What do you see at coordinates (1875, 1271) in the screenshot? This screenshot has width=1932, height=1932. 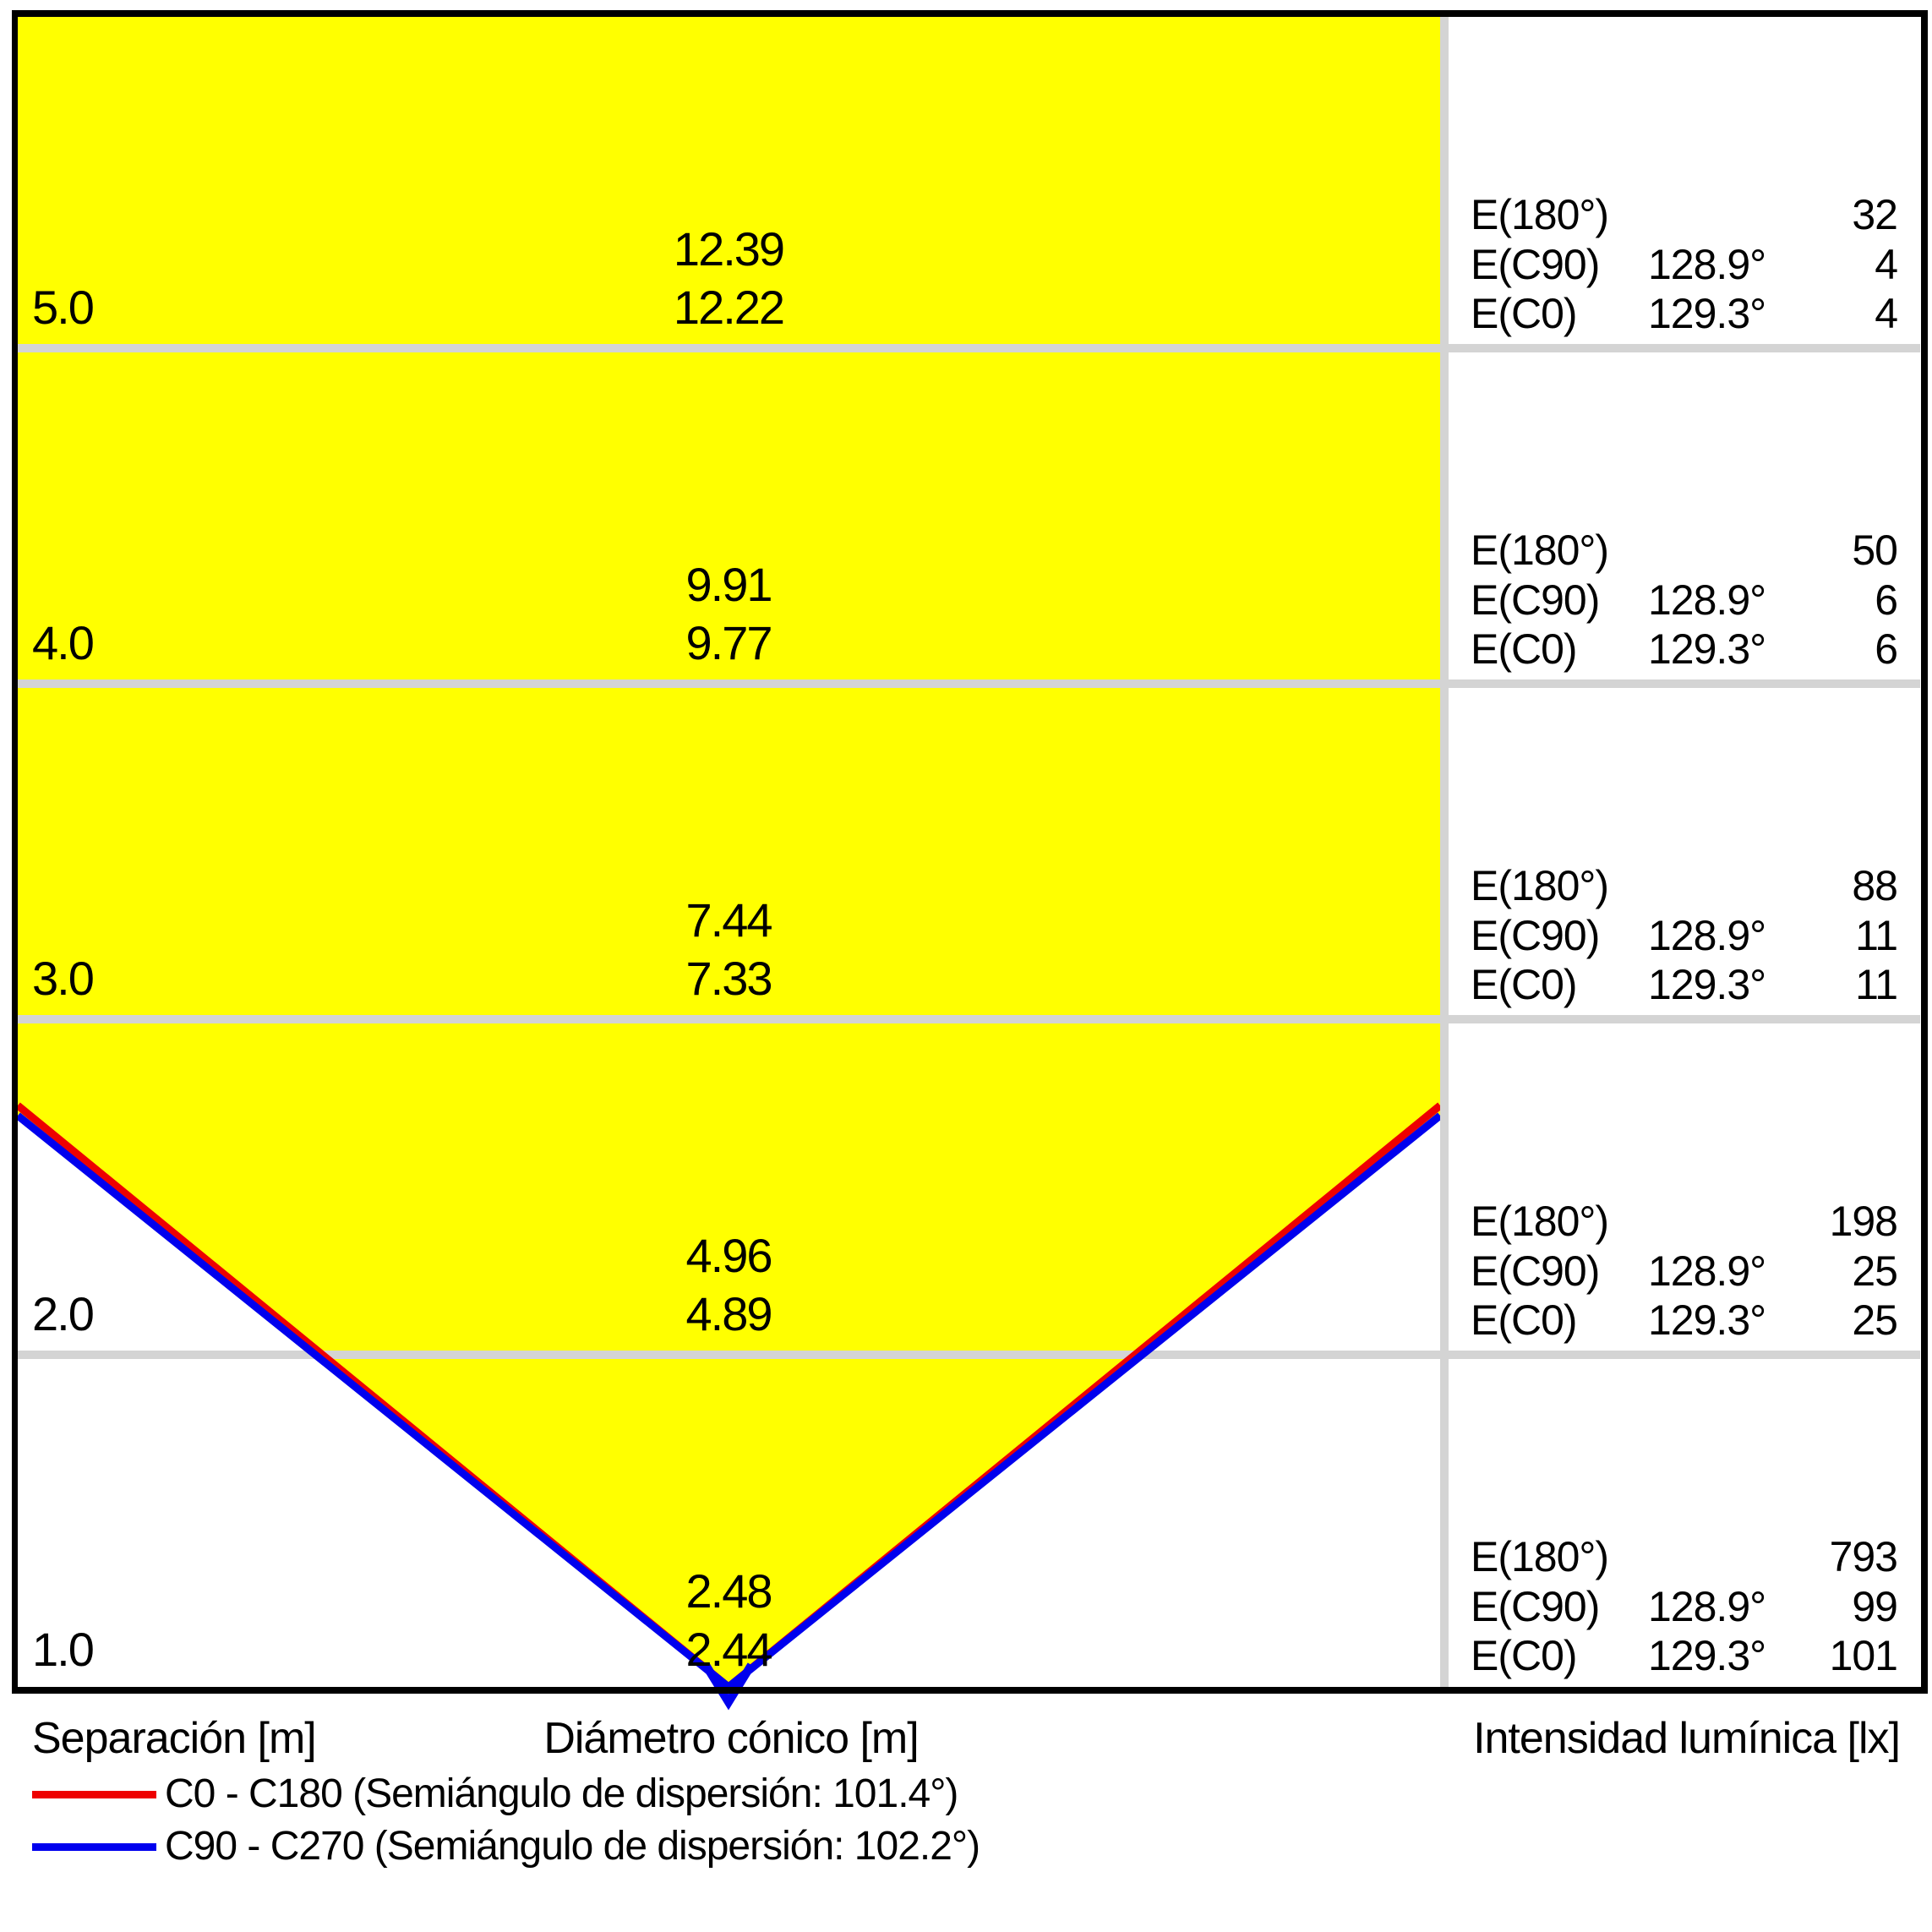 I see `ec90-value: 25` at bounding box center [1875, 1271].